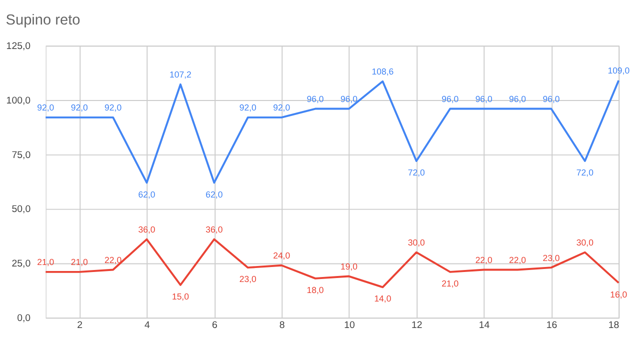 The width and height of the screenshot is (640, 342). What do you see at coordinates (383, 71) in the screenshot?
I see `data-label: 108,6` at bounding box center [383, 71].